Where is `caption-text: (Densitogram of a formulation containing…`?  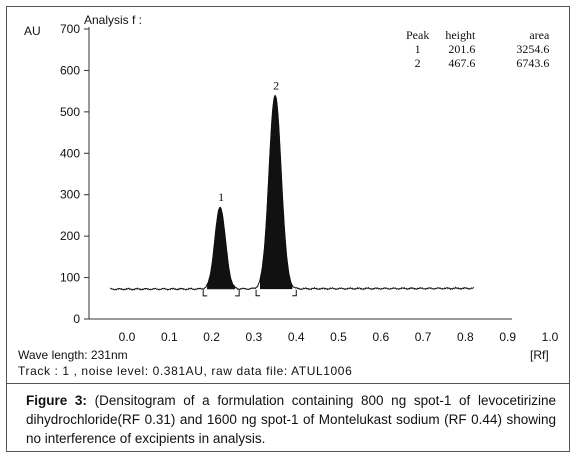 caption-text: (Densitogram of a formulation containing… is located at coordinates (291, 419).